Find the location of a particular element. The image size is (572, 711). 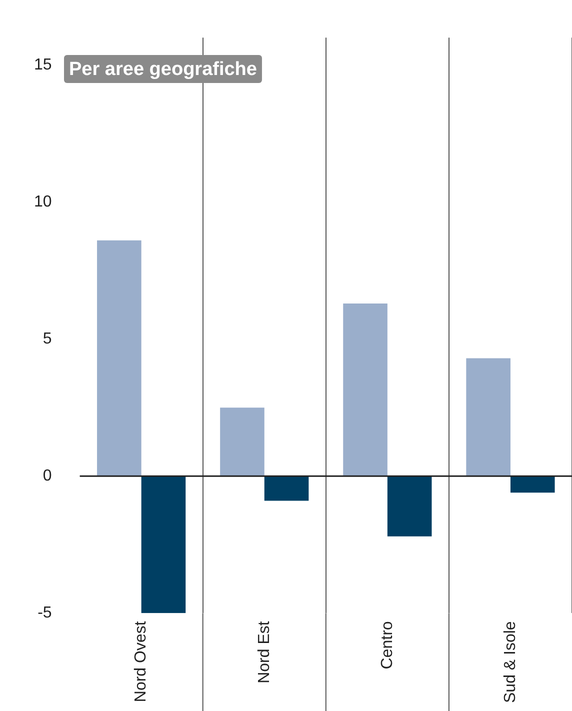

y-tick-label: 10 is located at coordinates (43, 201).